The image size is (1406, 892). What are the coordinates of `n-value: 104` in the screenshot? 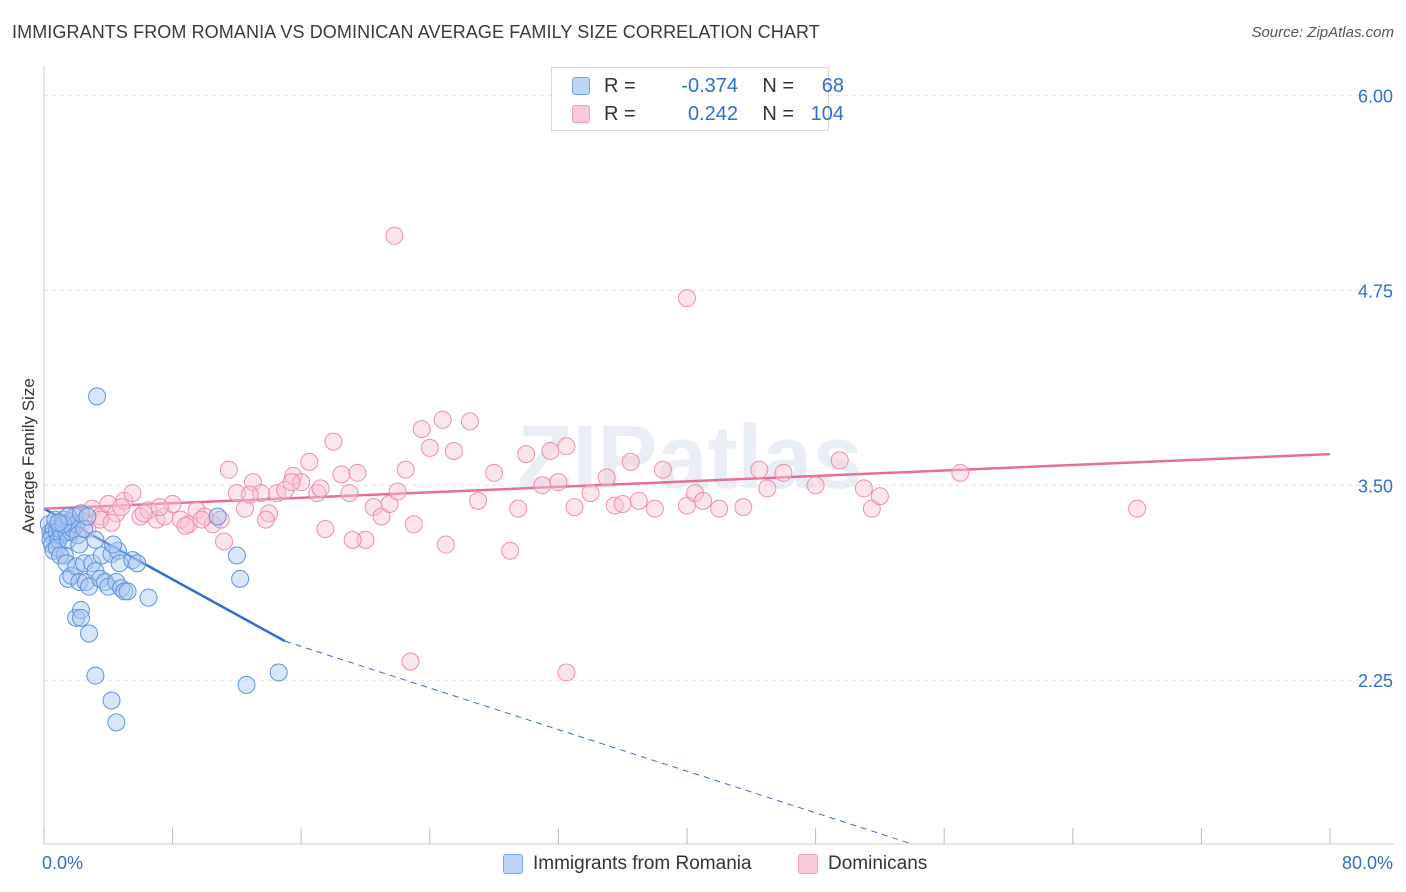 It's located at (827, 113).